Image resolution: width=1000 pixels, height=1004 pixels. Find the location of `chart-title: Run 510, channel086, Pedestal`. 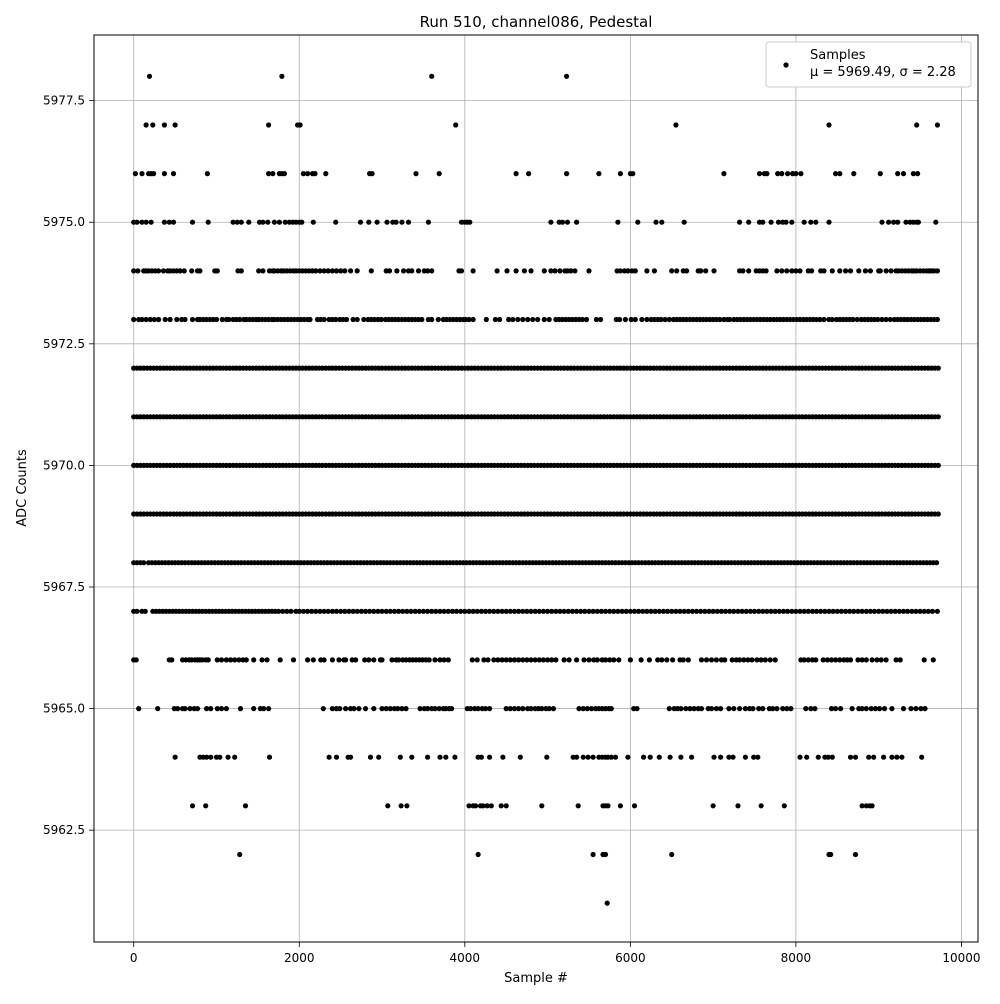

chart-title: Run 510, channel086, Pedestal is located at coordinates (536, 22).